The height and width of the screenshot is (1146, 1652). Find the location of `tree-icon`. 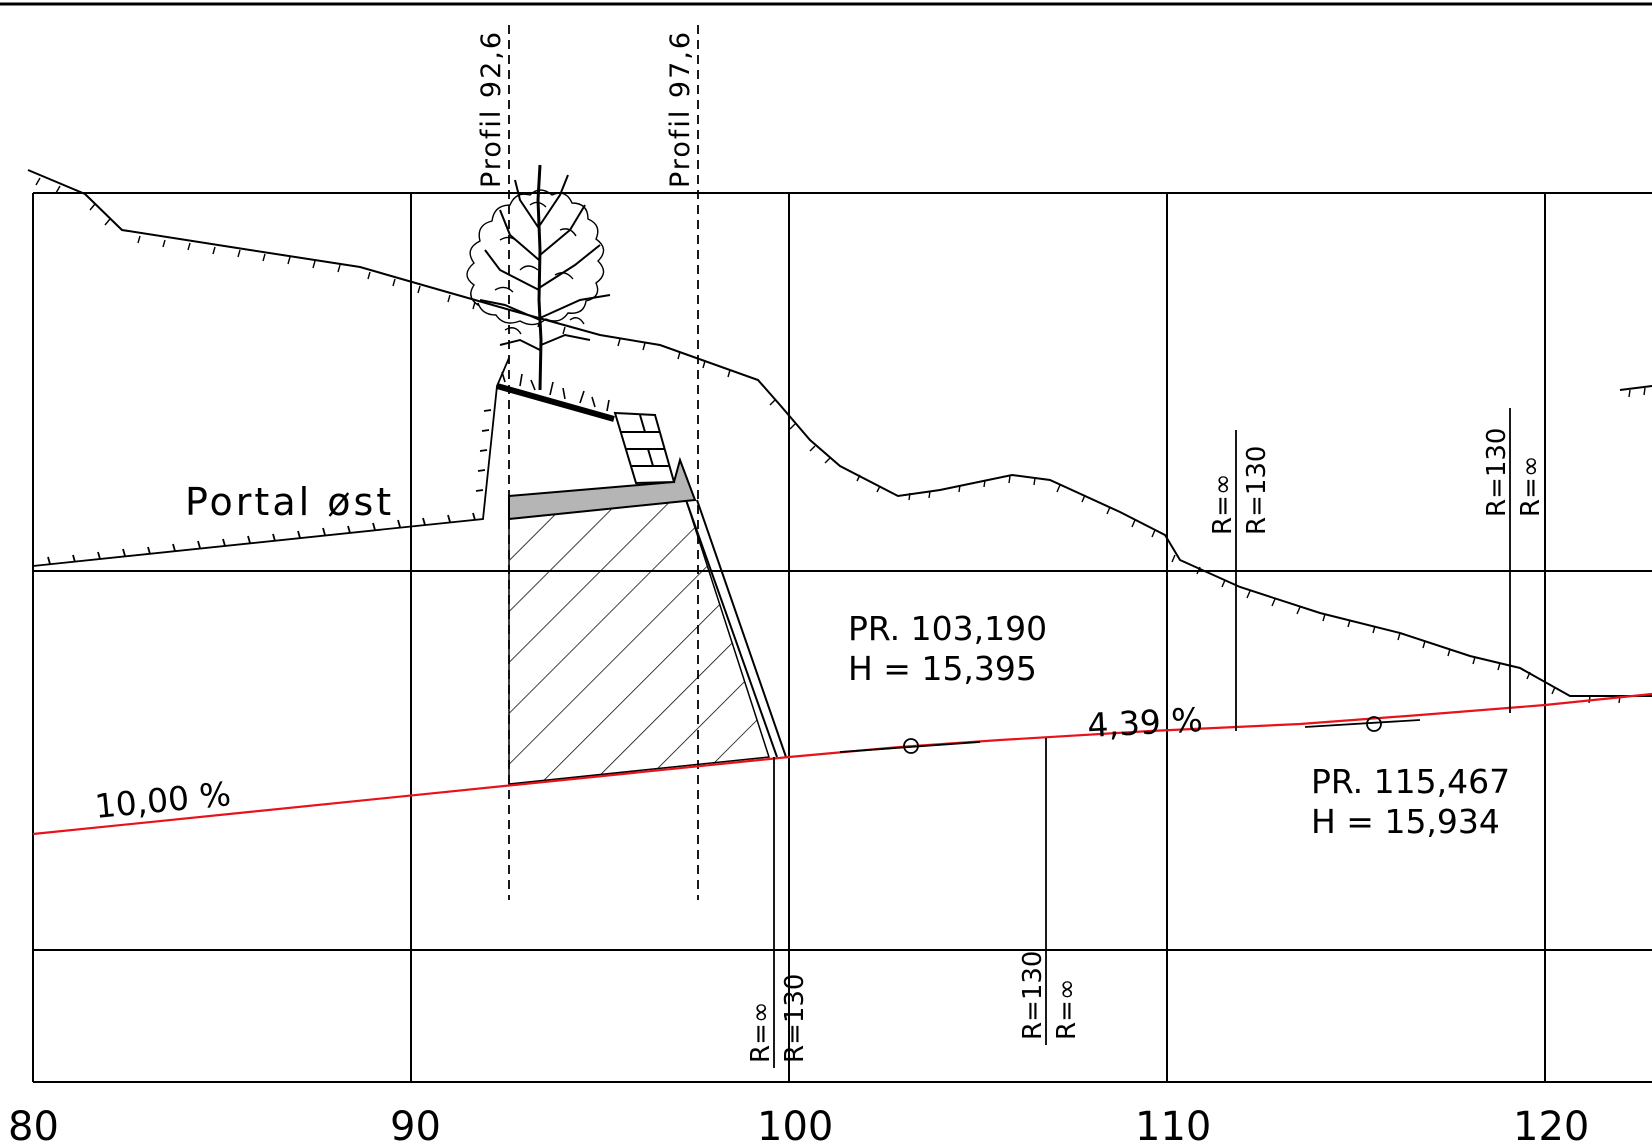

tree-icon is located at coordinates (538, 277).